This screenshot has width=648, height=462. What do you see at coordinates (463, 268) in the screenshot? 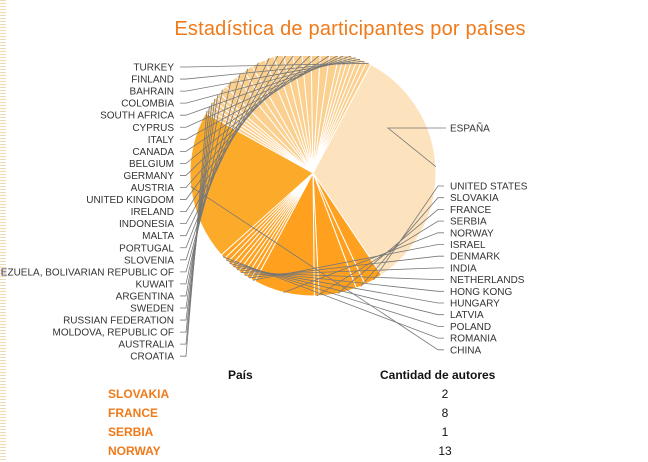
I see `slice-label: INDIA` at bounding box center [463, 268].